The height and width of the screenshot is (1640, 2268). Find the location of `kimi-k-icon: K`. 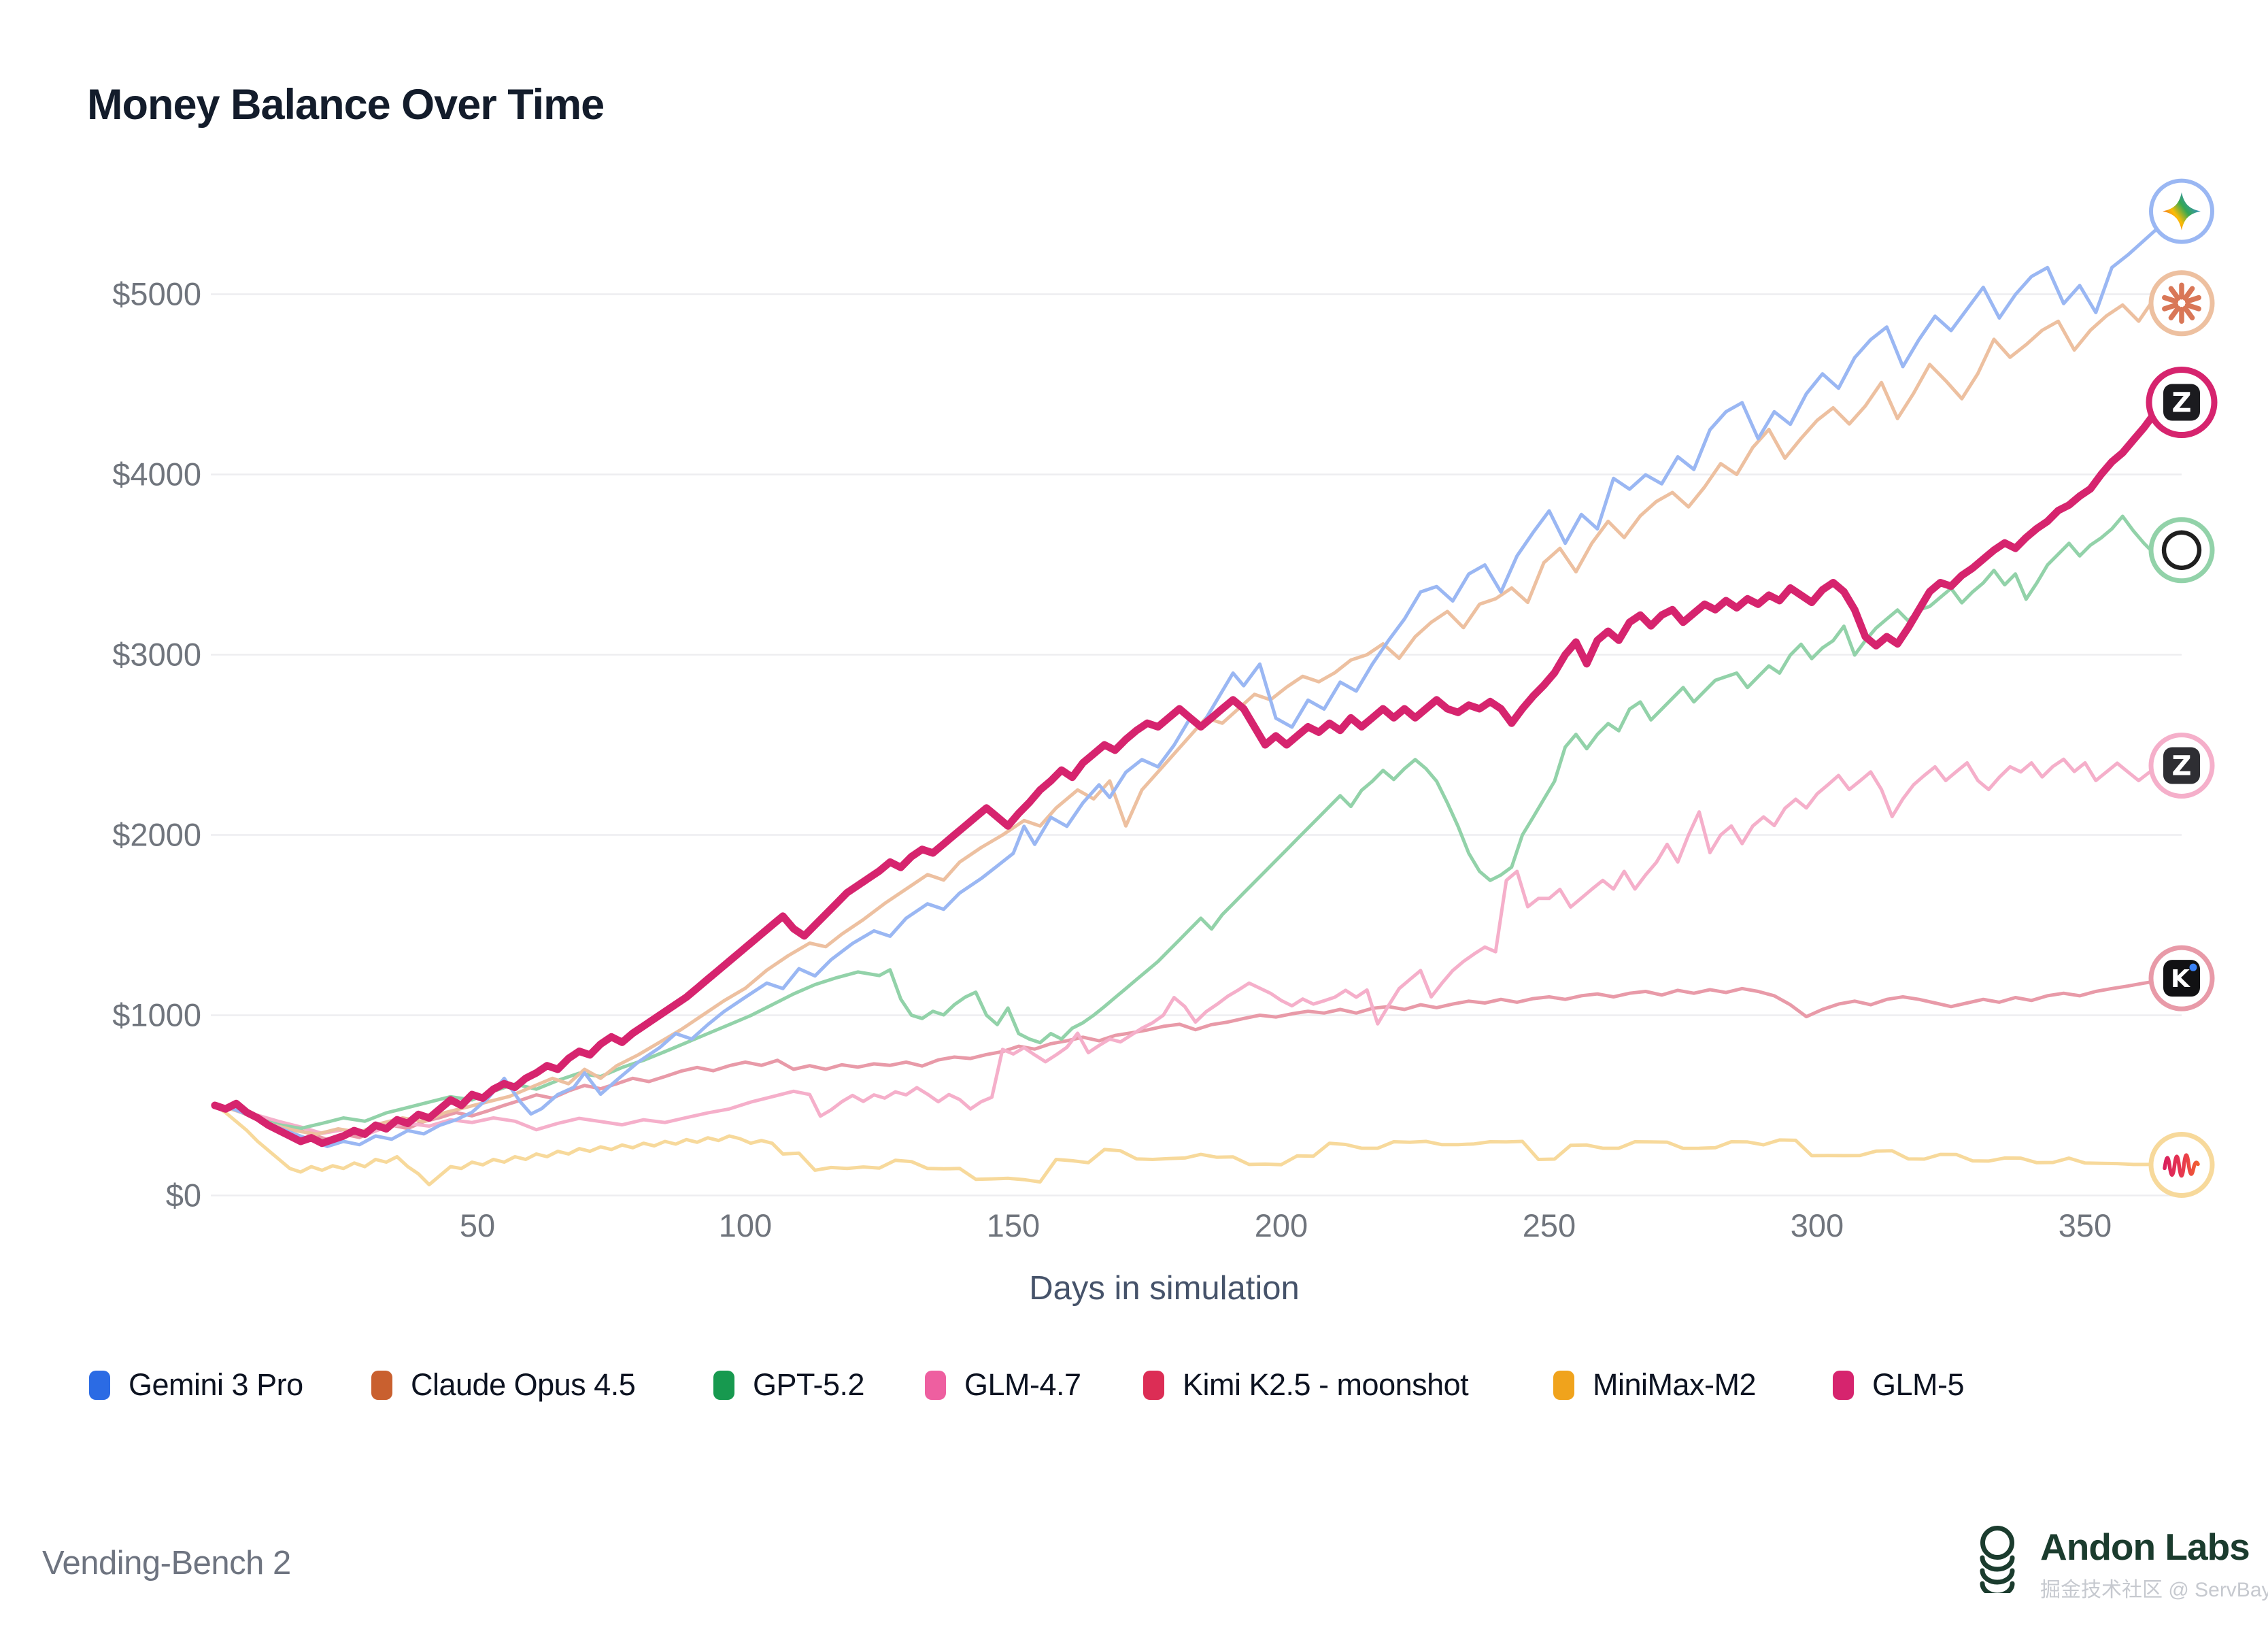

kimi-k-icon: K is located at coordinates (2181, 978).